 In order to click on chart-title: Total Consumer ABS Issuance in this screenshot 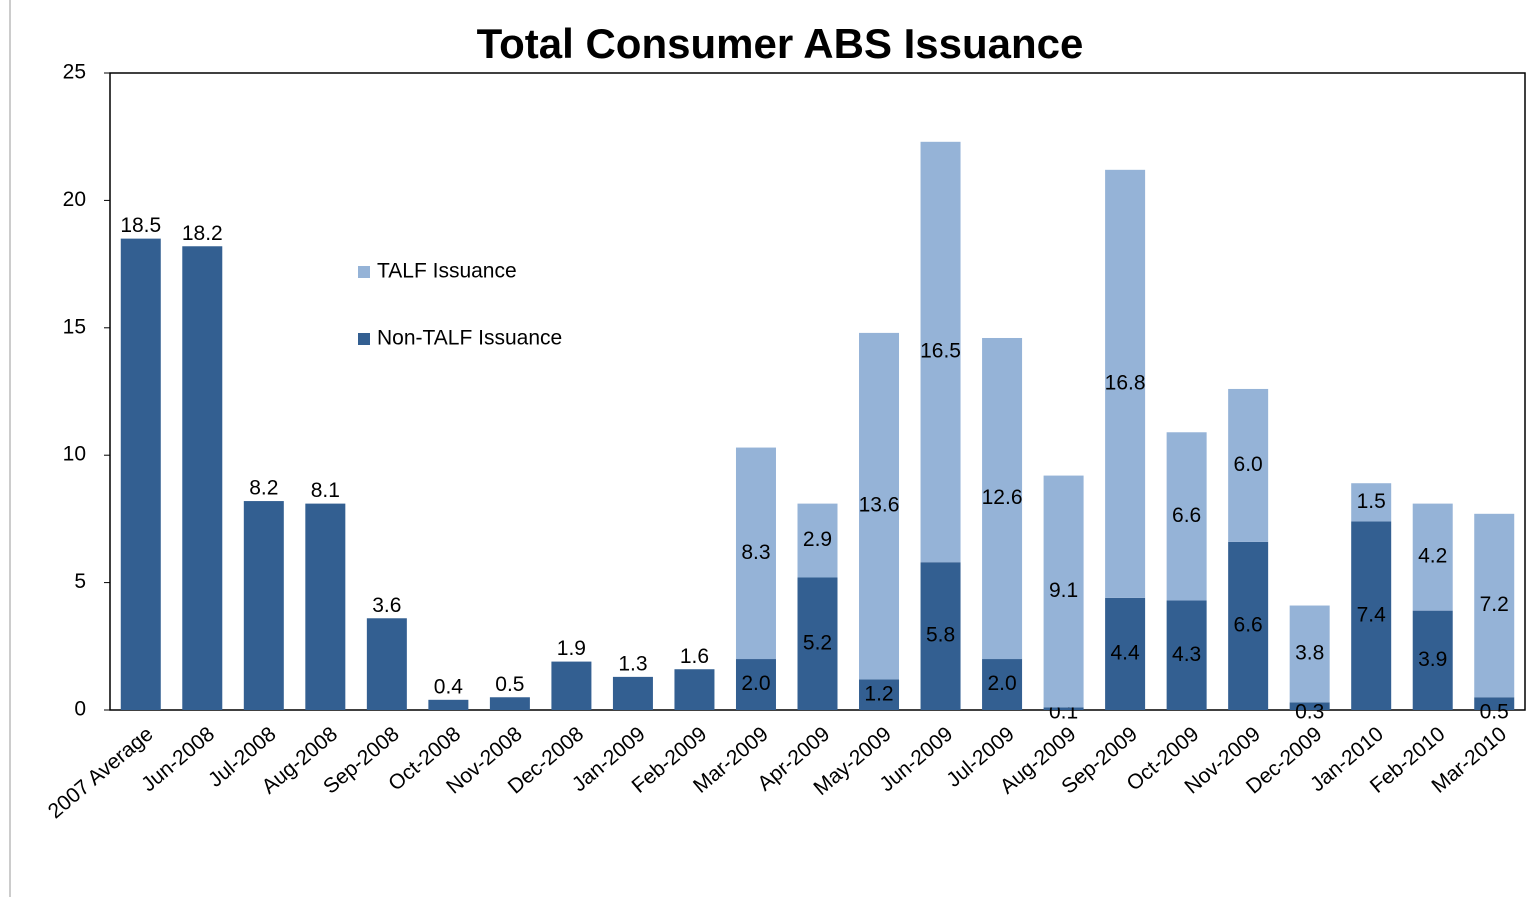, I will do `click(780, 43)`.